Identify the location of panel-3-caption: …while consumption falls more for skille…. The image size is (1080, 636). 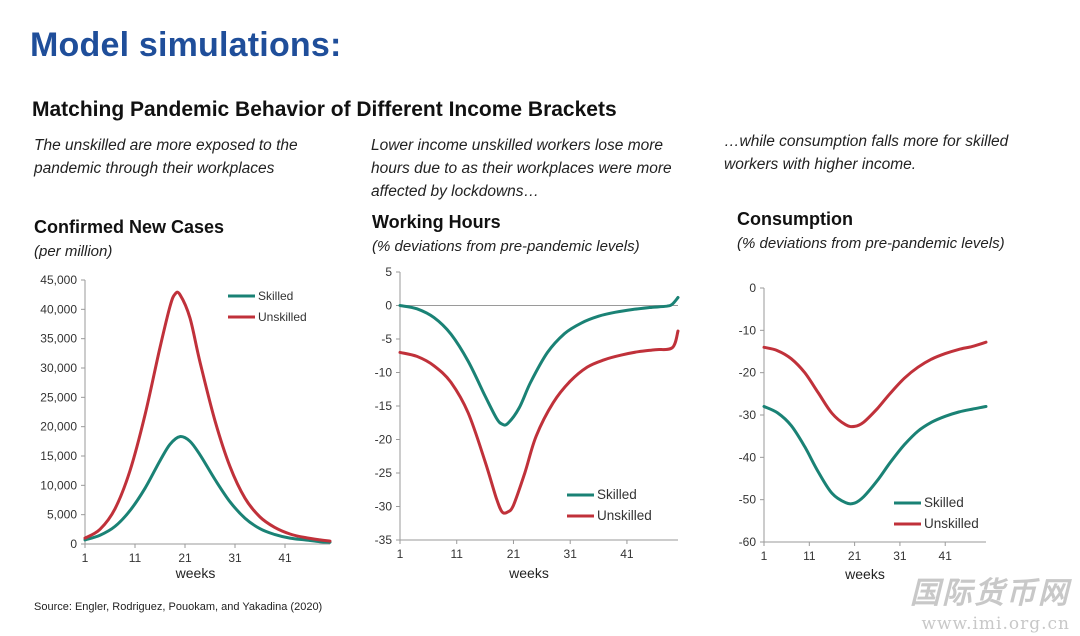
(866, 153).